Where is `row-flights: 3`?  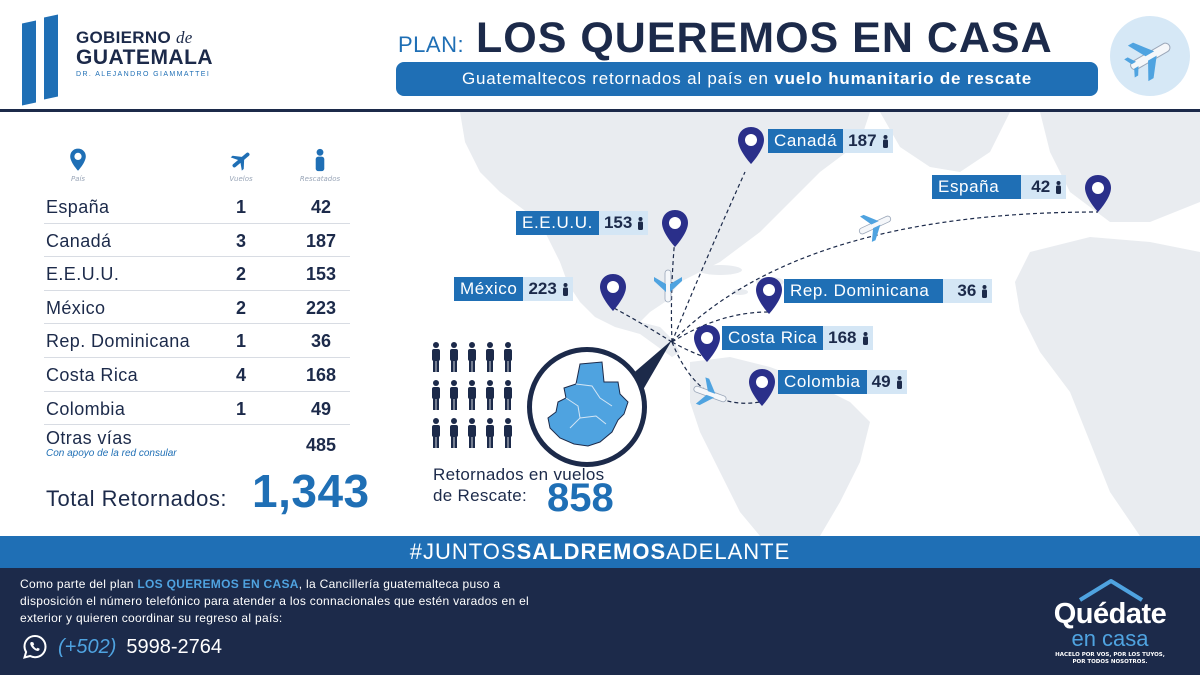
row-flights: 3 is located at coordinates (240, 240).